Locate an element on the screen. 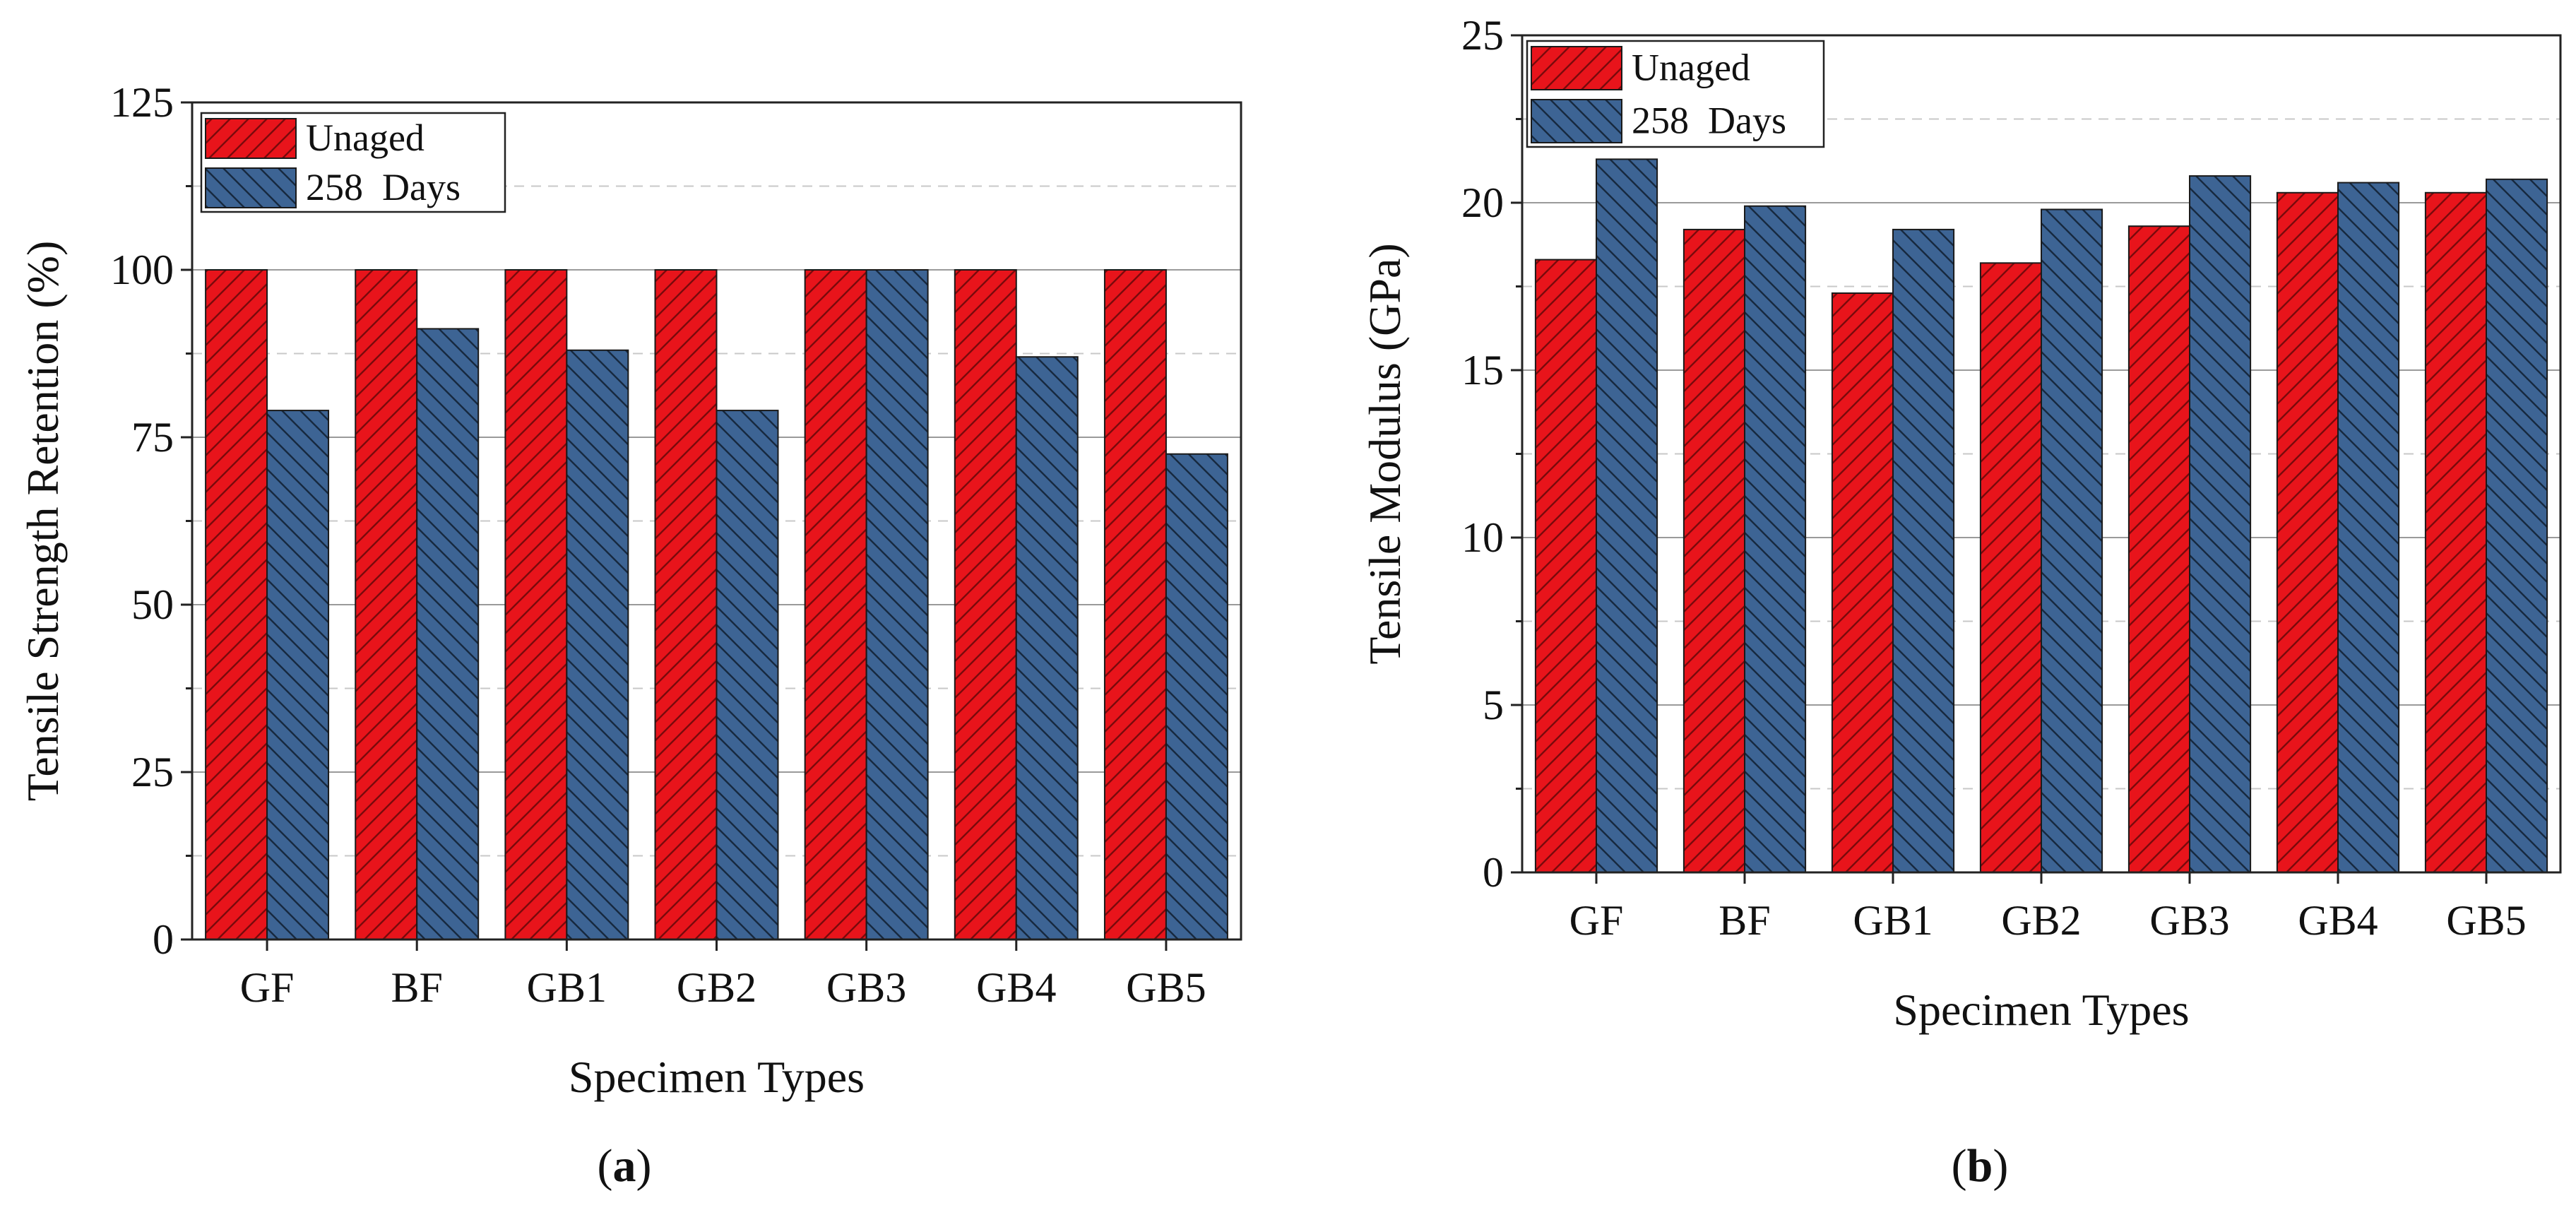 This screenshot has width=2576, height=1227. y-tick-label: 75 is located at coordinates (152, 437).